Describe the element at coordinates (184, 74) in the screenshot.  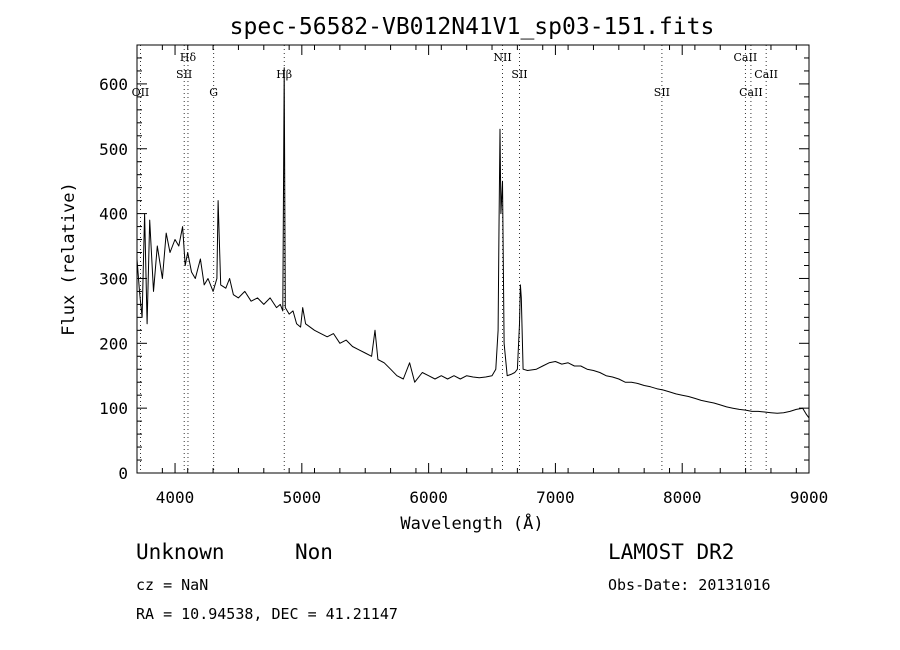
I see `line-marker-label-2: SII` at that location.